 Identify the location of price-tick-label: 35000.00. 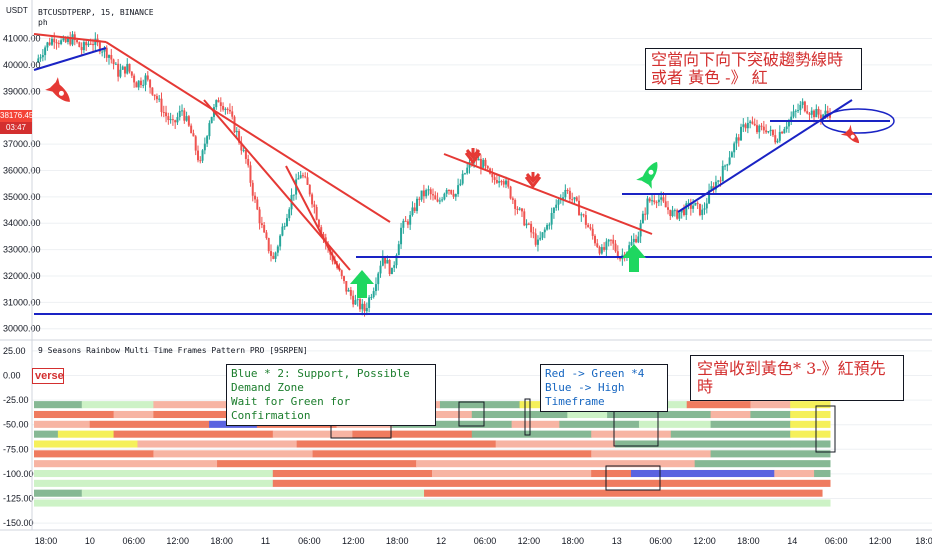
(22, 197).